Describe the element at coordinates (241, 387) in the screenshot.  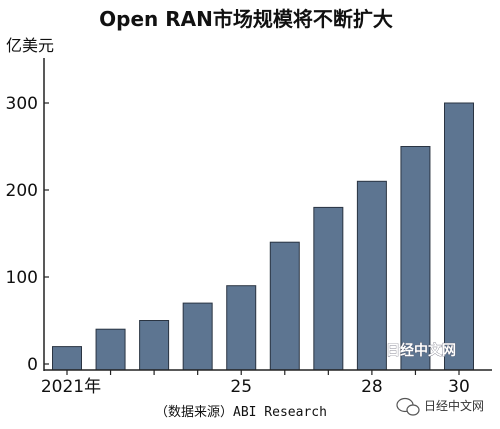
I see `x-tick-label: 25` at that location.